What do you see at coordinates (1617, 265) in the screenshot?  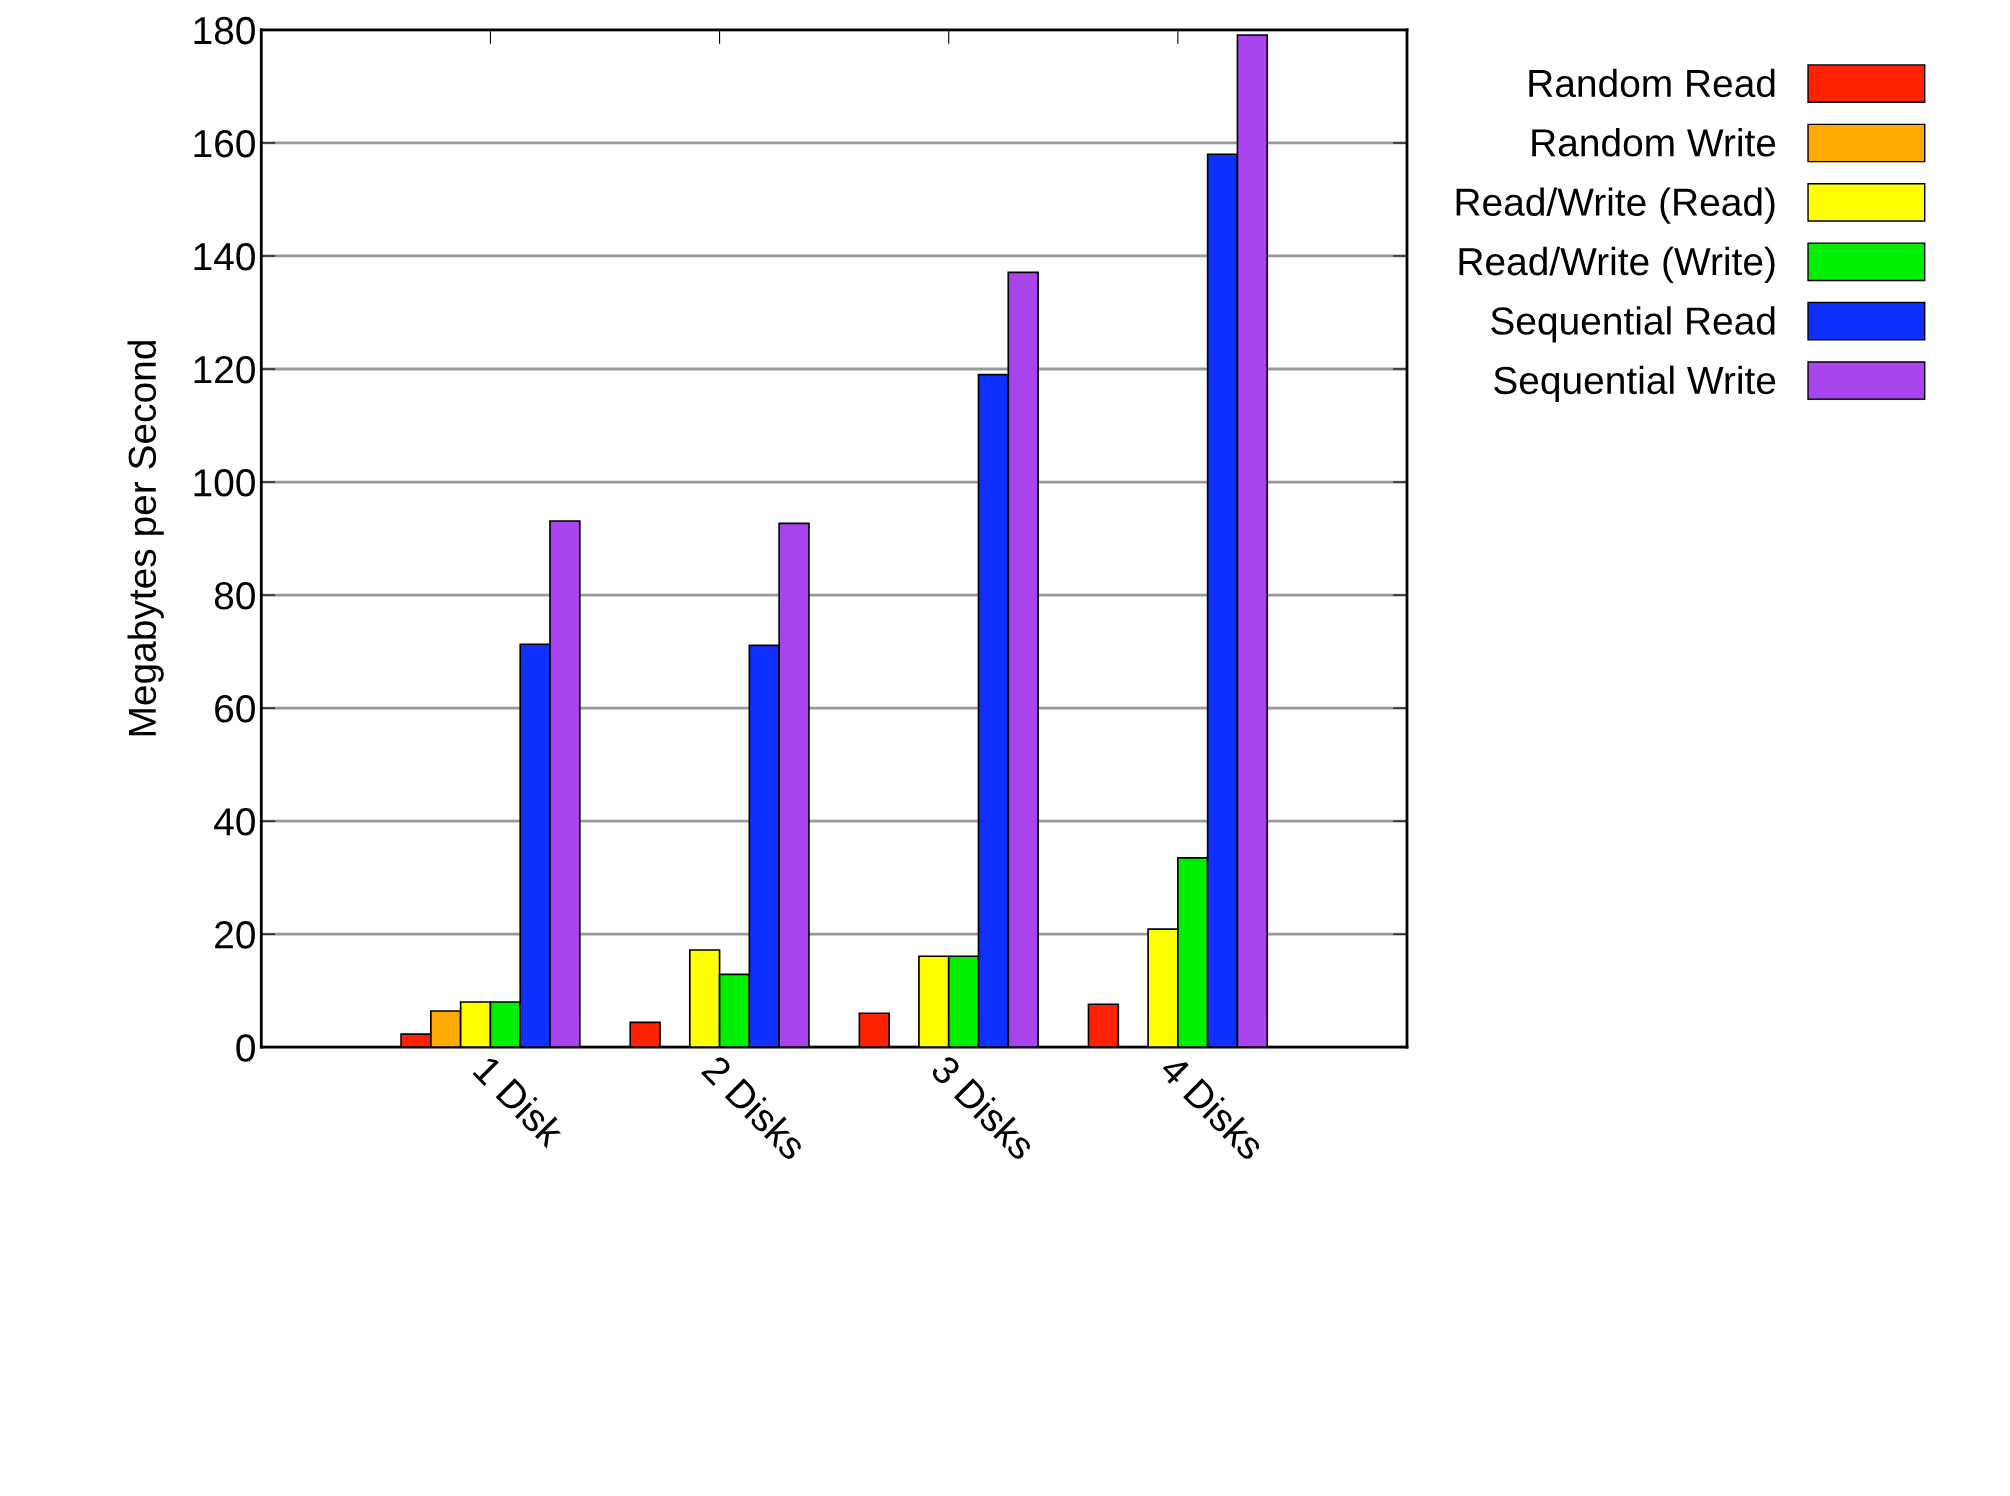 I see `legend-label: Read/Write (Write)` at bounding box center [1617, 265].